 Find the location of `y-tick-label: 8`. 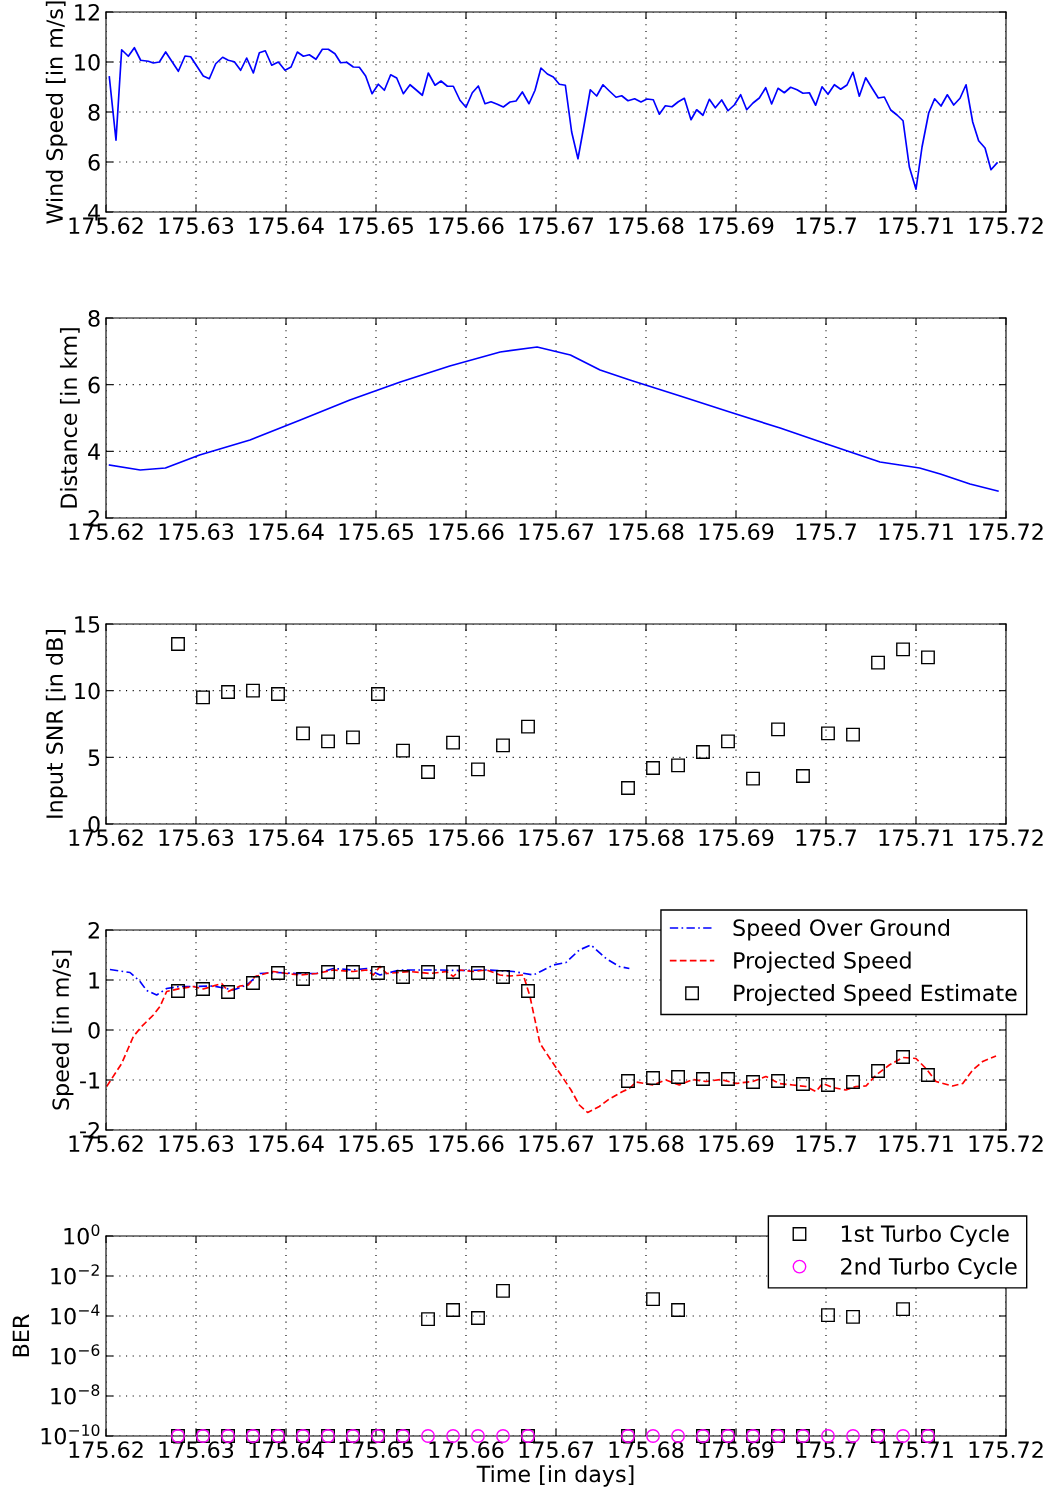

y-tick-label: 8 is located at coordinates (94, 112).